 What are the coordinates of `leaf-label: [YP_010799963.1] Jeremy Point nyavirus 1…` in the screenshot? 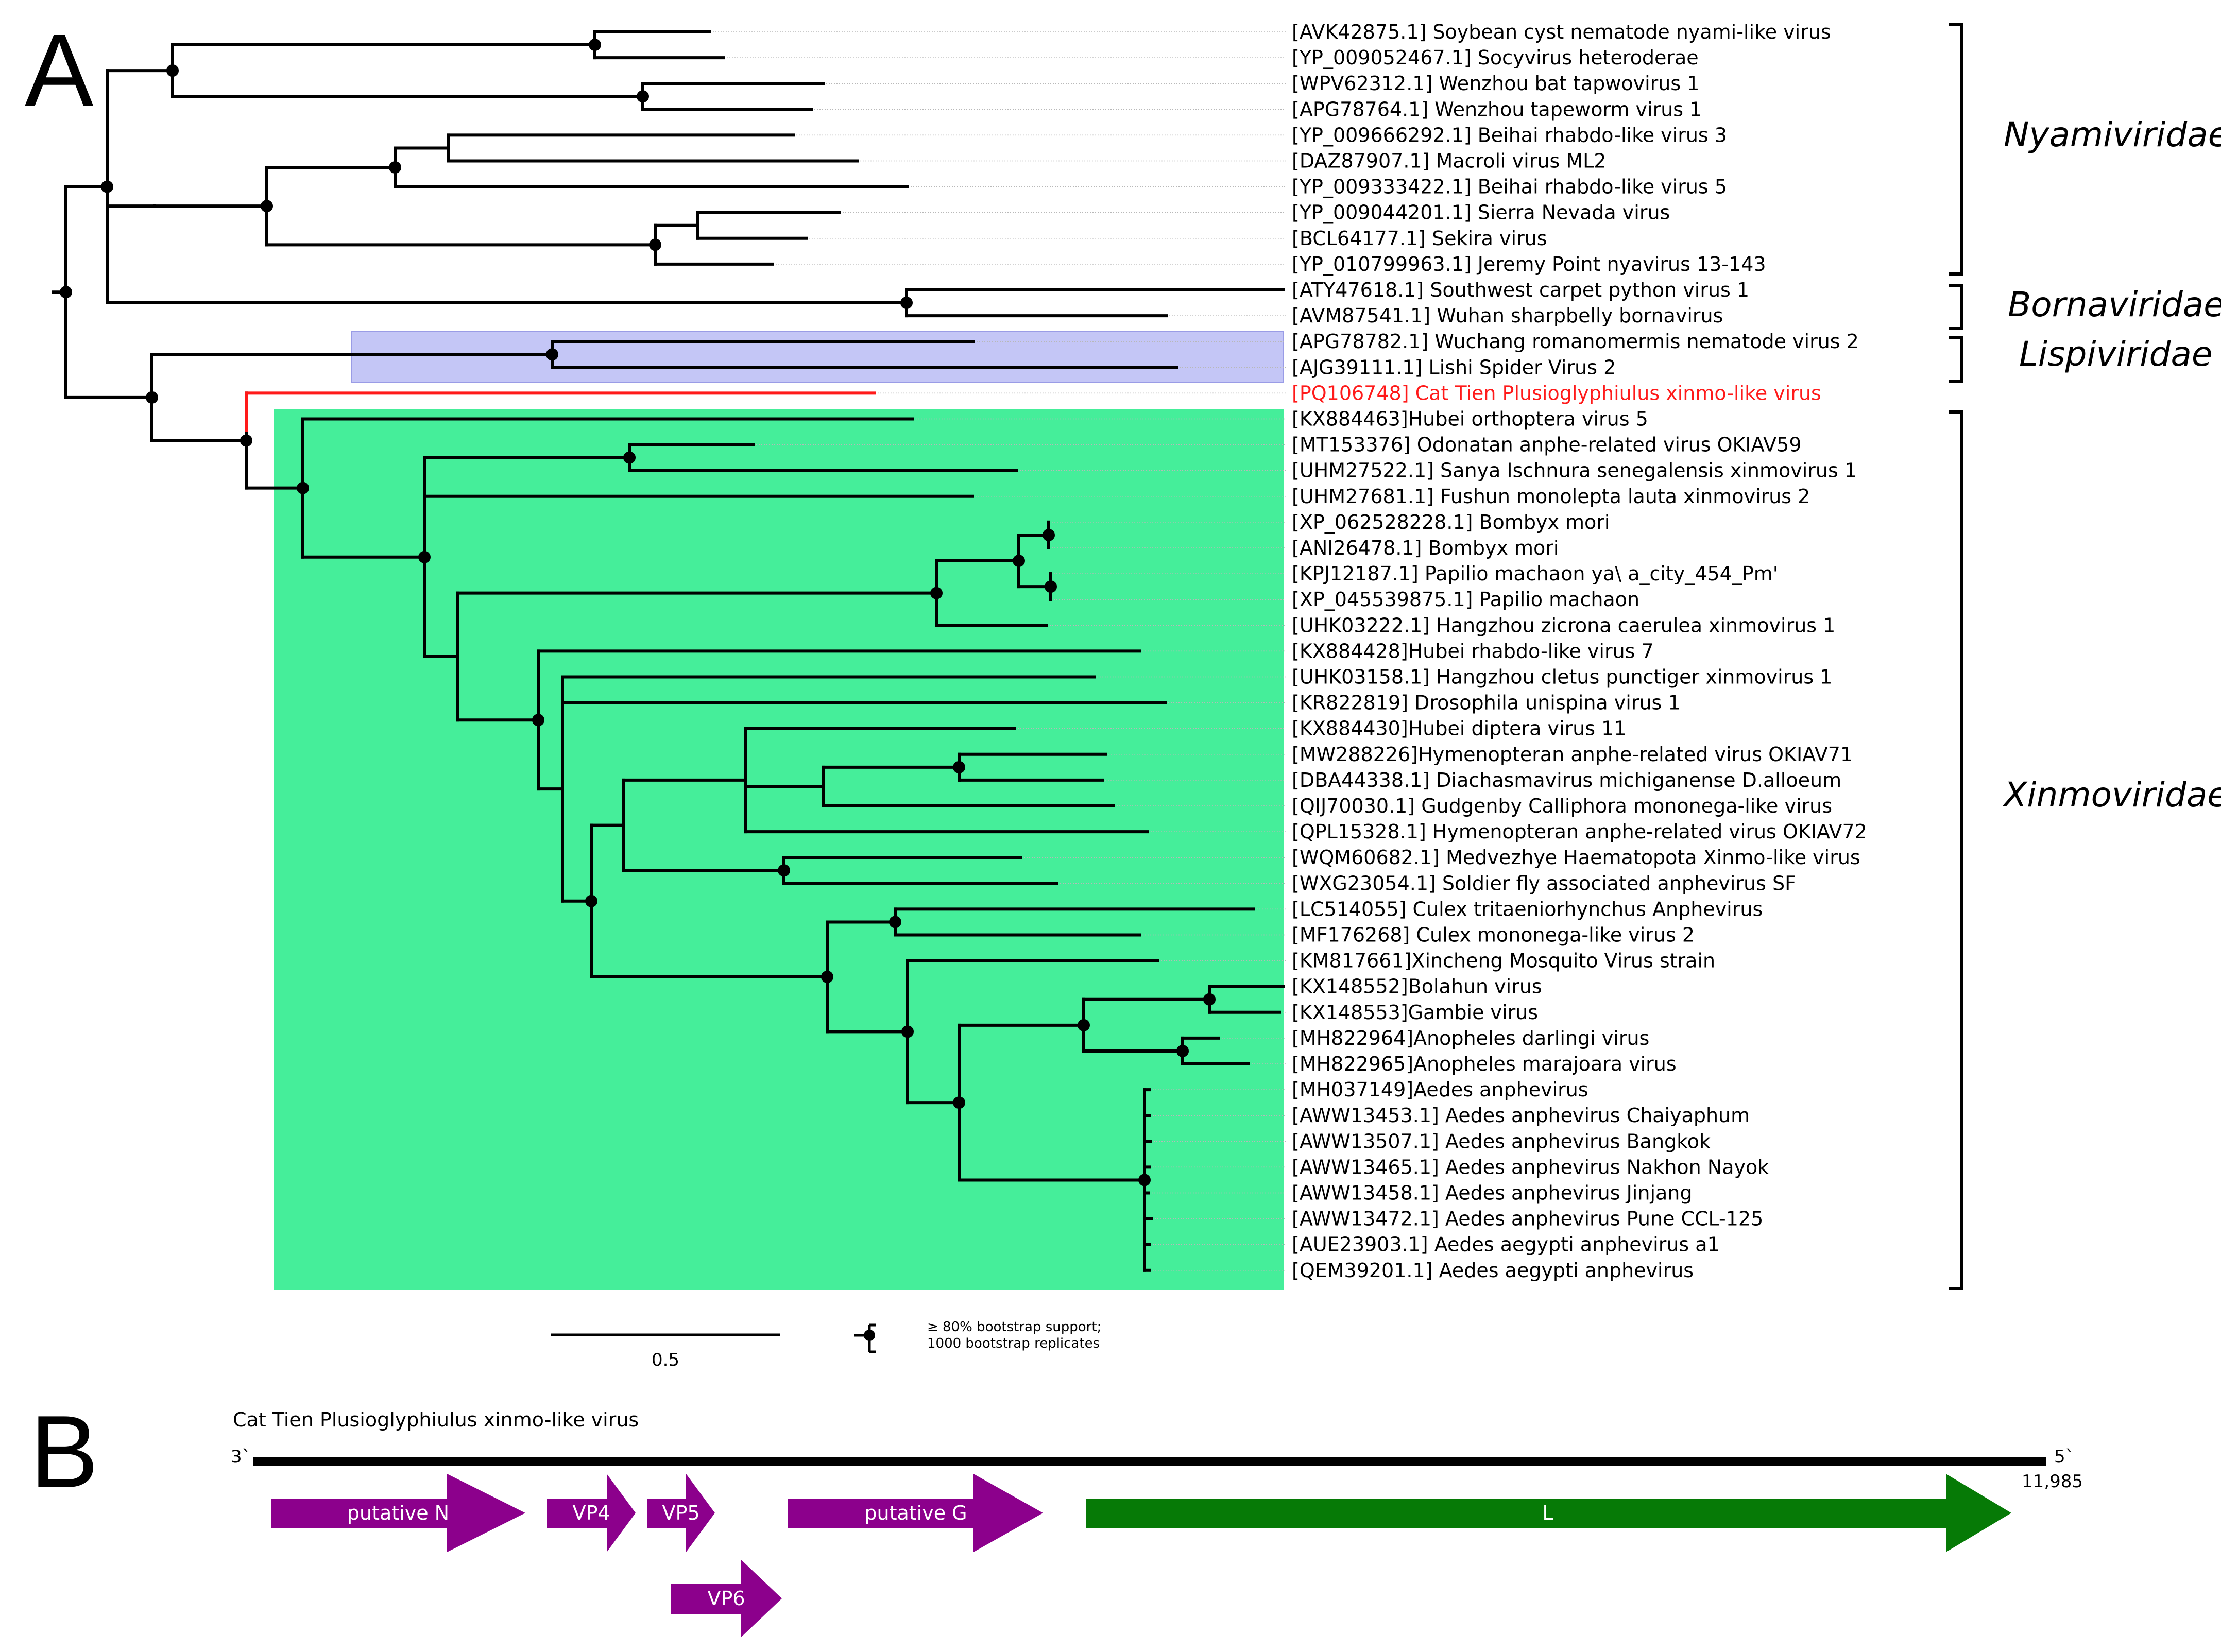 It's located at (1529, 264).